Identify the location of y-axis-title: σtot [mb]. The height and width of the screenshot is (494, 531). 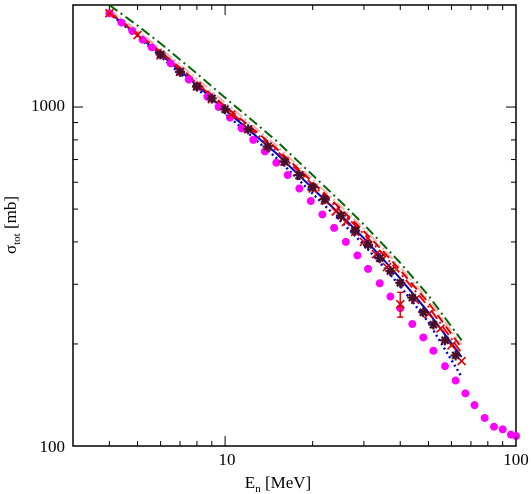
(12, 225).